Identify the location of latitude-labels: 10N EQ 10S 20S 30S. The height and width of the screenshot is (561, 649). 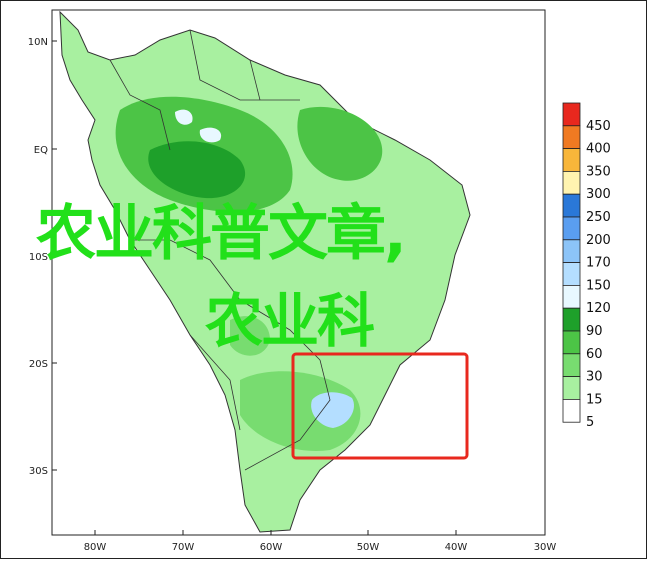
(38, 257).